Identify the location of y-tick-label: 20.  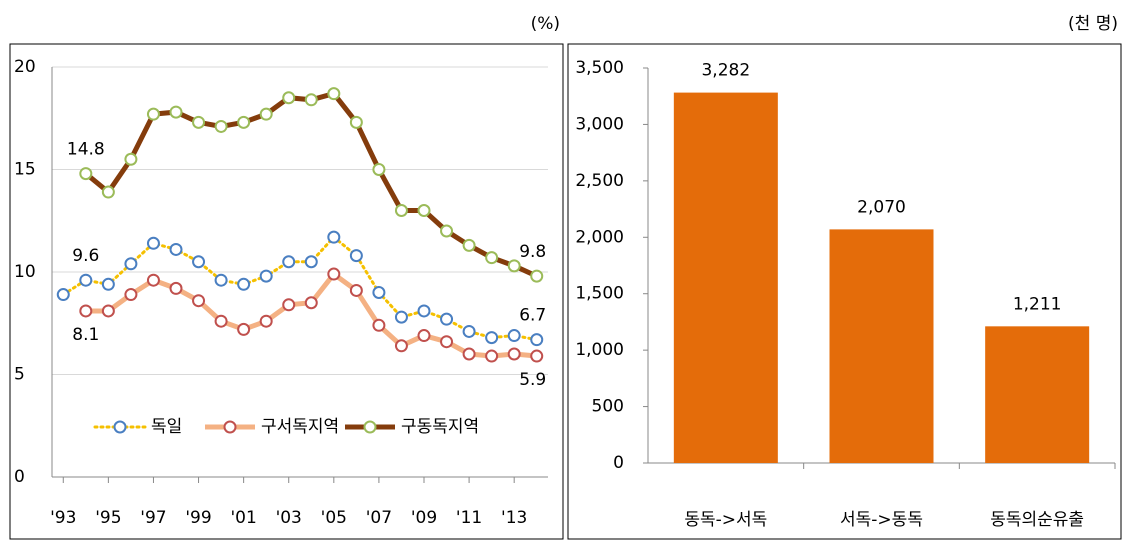
(25, 67).